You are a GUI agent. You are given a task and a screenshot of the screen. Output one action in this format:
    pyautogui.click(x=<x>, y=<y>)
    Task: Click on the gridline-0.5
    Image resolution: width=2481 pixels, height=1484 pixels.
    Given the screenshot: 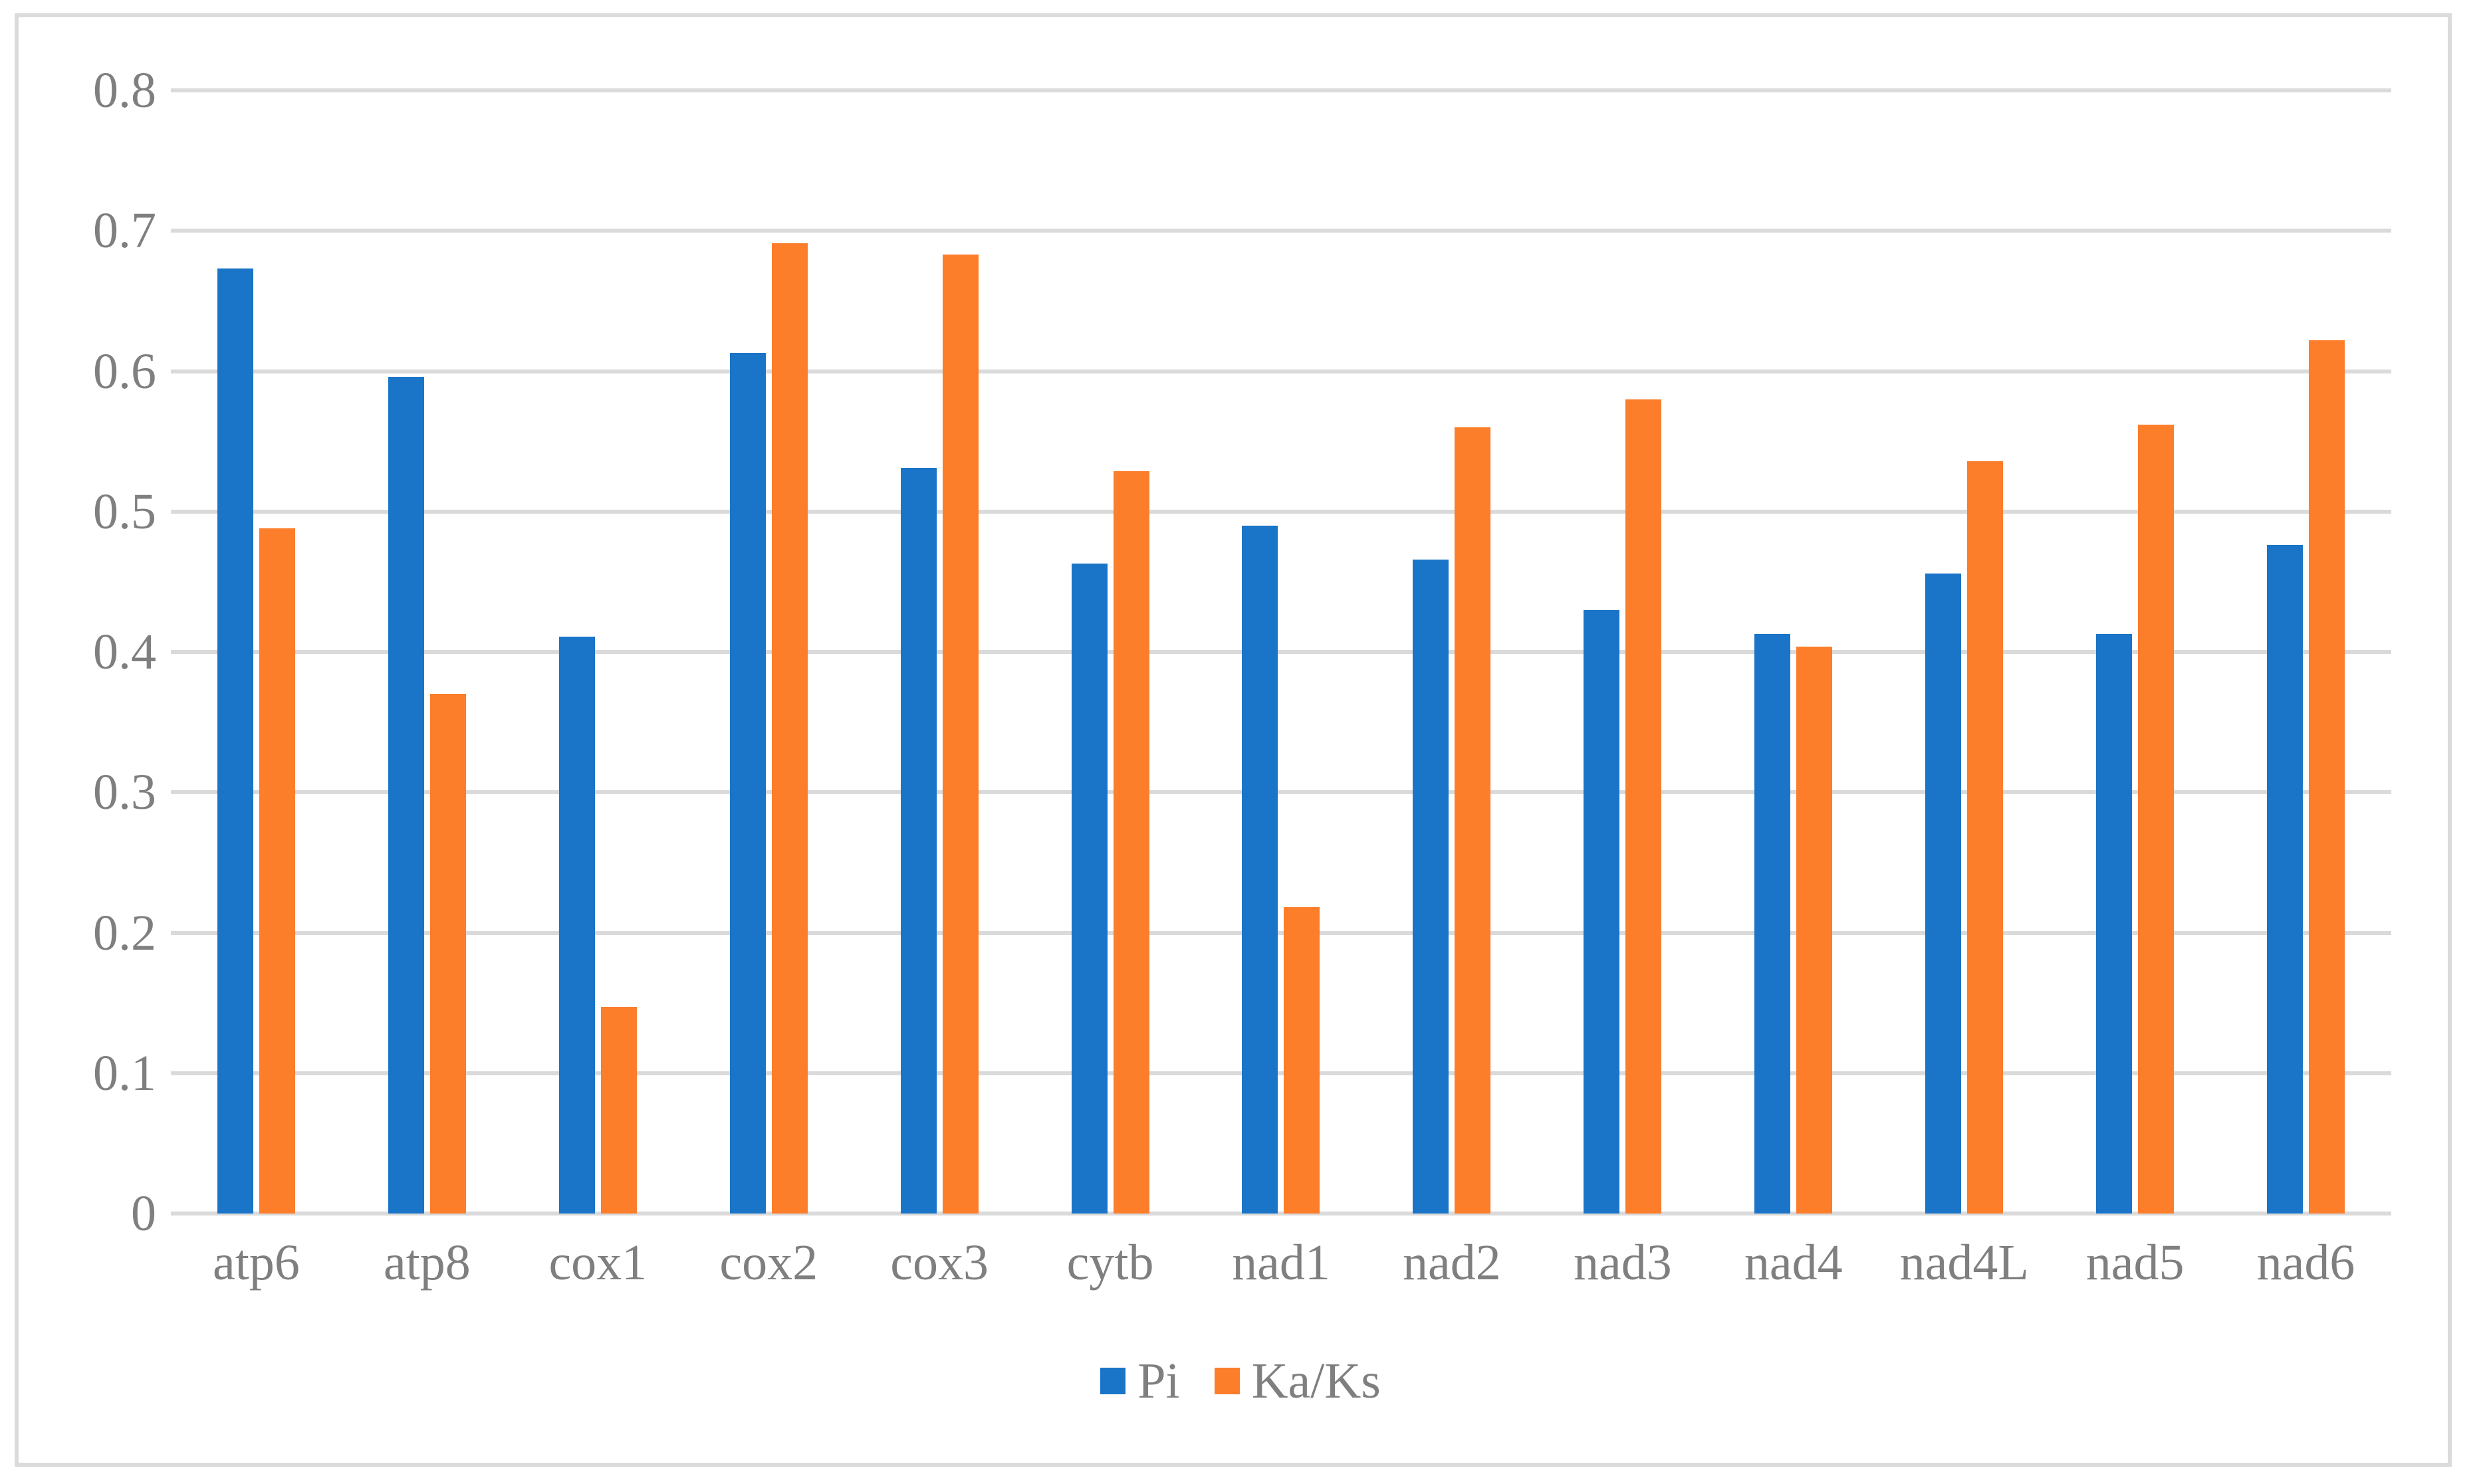 What is the action you would take?
    pyautogui.click(x=1281, y=512)
    